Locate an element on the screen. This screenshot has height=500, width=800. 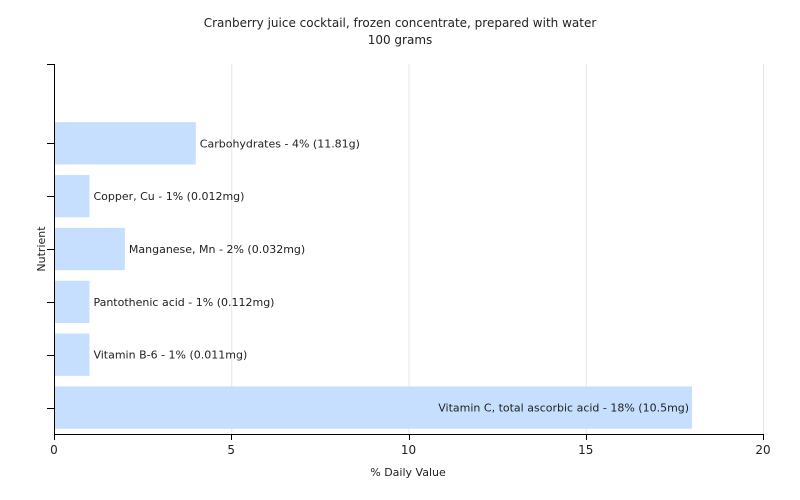
x-tick-label: 10 is located at coordinates (408, 450).